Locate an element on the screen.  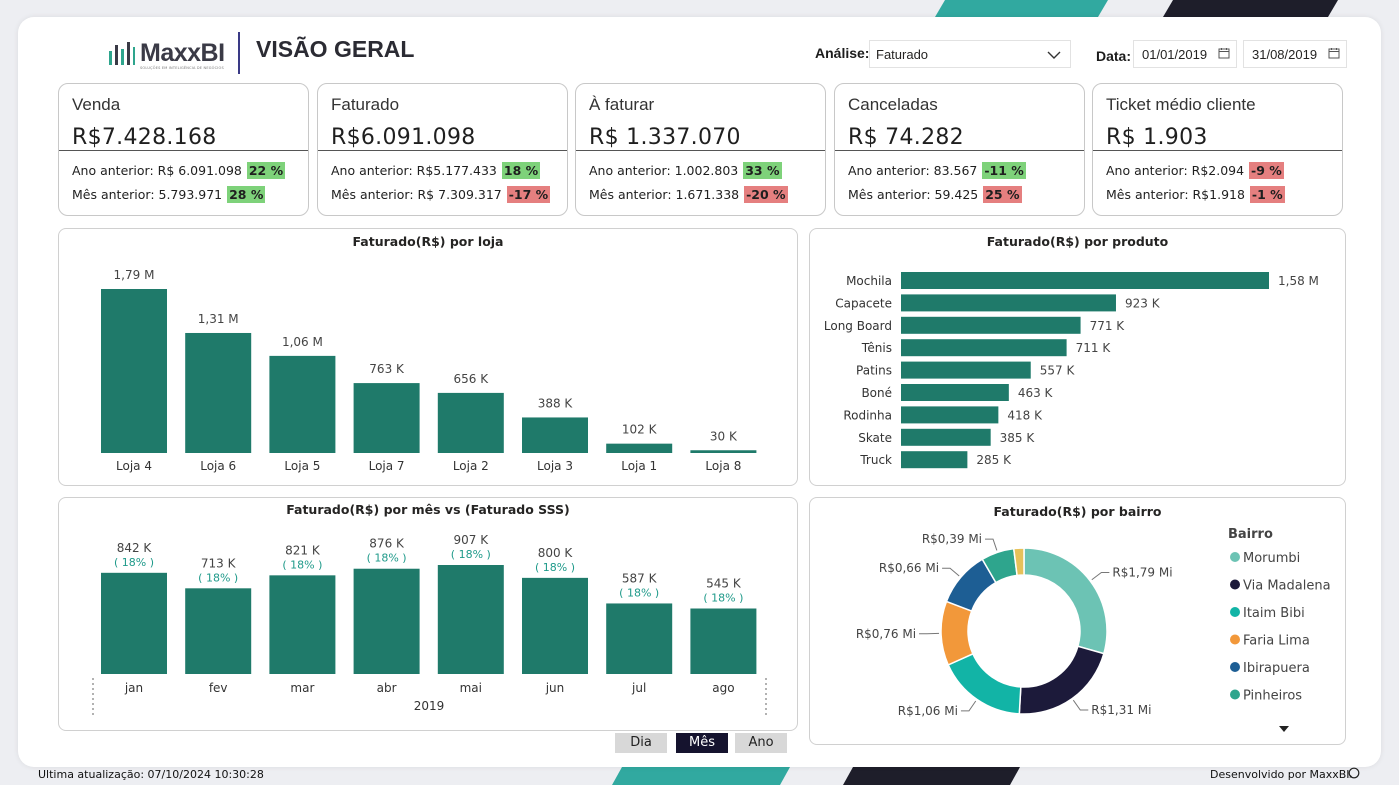
header-divider is located at coordinates (239, 53).